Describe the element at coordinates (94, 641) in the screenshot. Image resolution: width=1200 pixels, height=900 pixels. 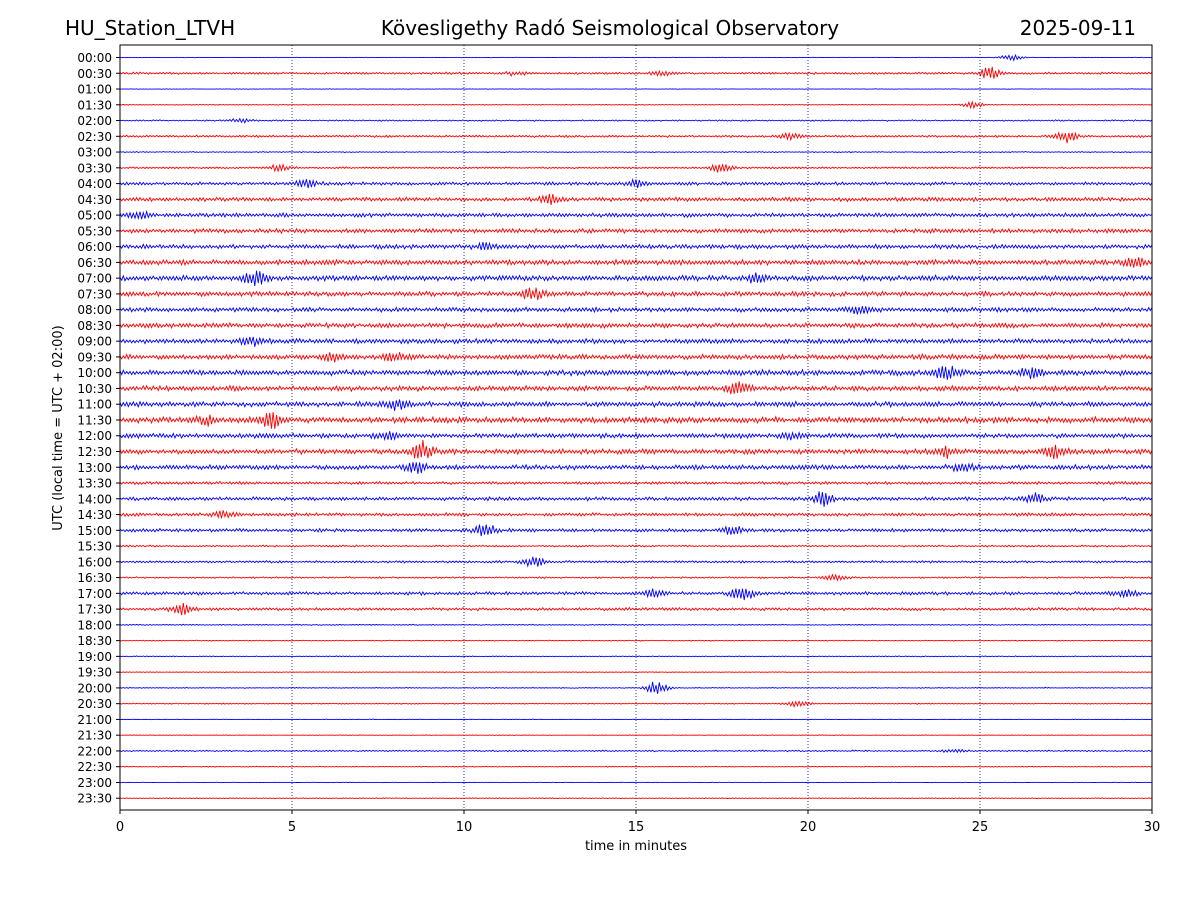
I see `row-label: 18:30` at that location.